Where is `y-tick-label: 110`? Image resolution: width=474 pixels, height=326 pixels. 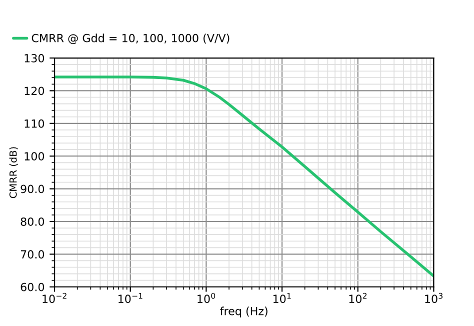
y-tick-label: 110 is located at coordinates (34, 123).